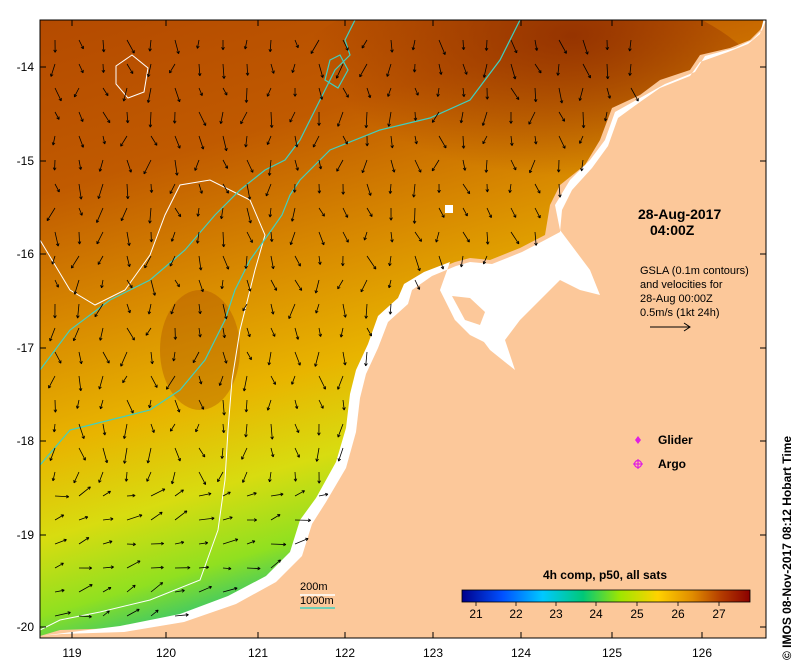  I want to click on legend-argo: Argo, so click(672, 464).